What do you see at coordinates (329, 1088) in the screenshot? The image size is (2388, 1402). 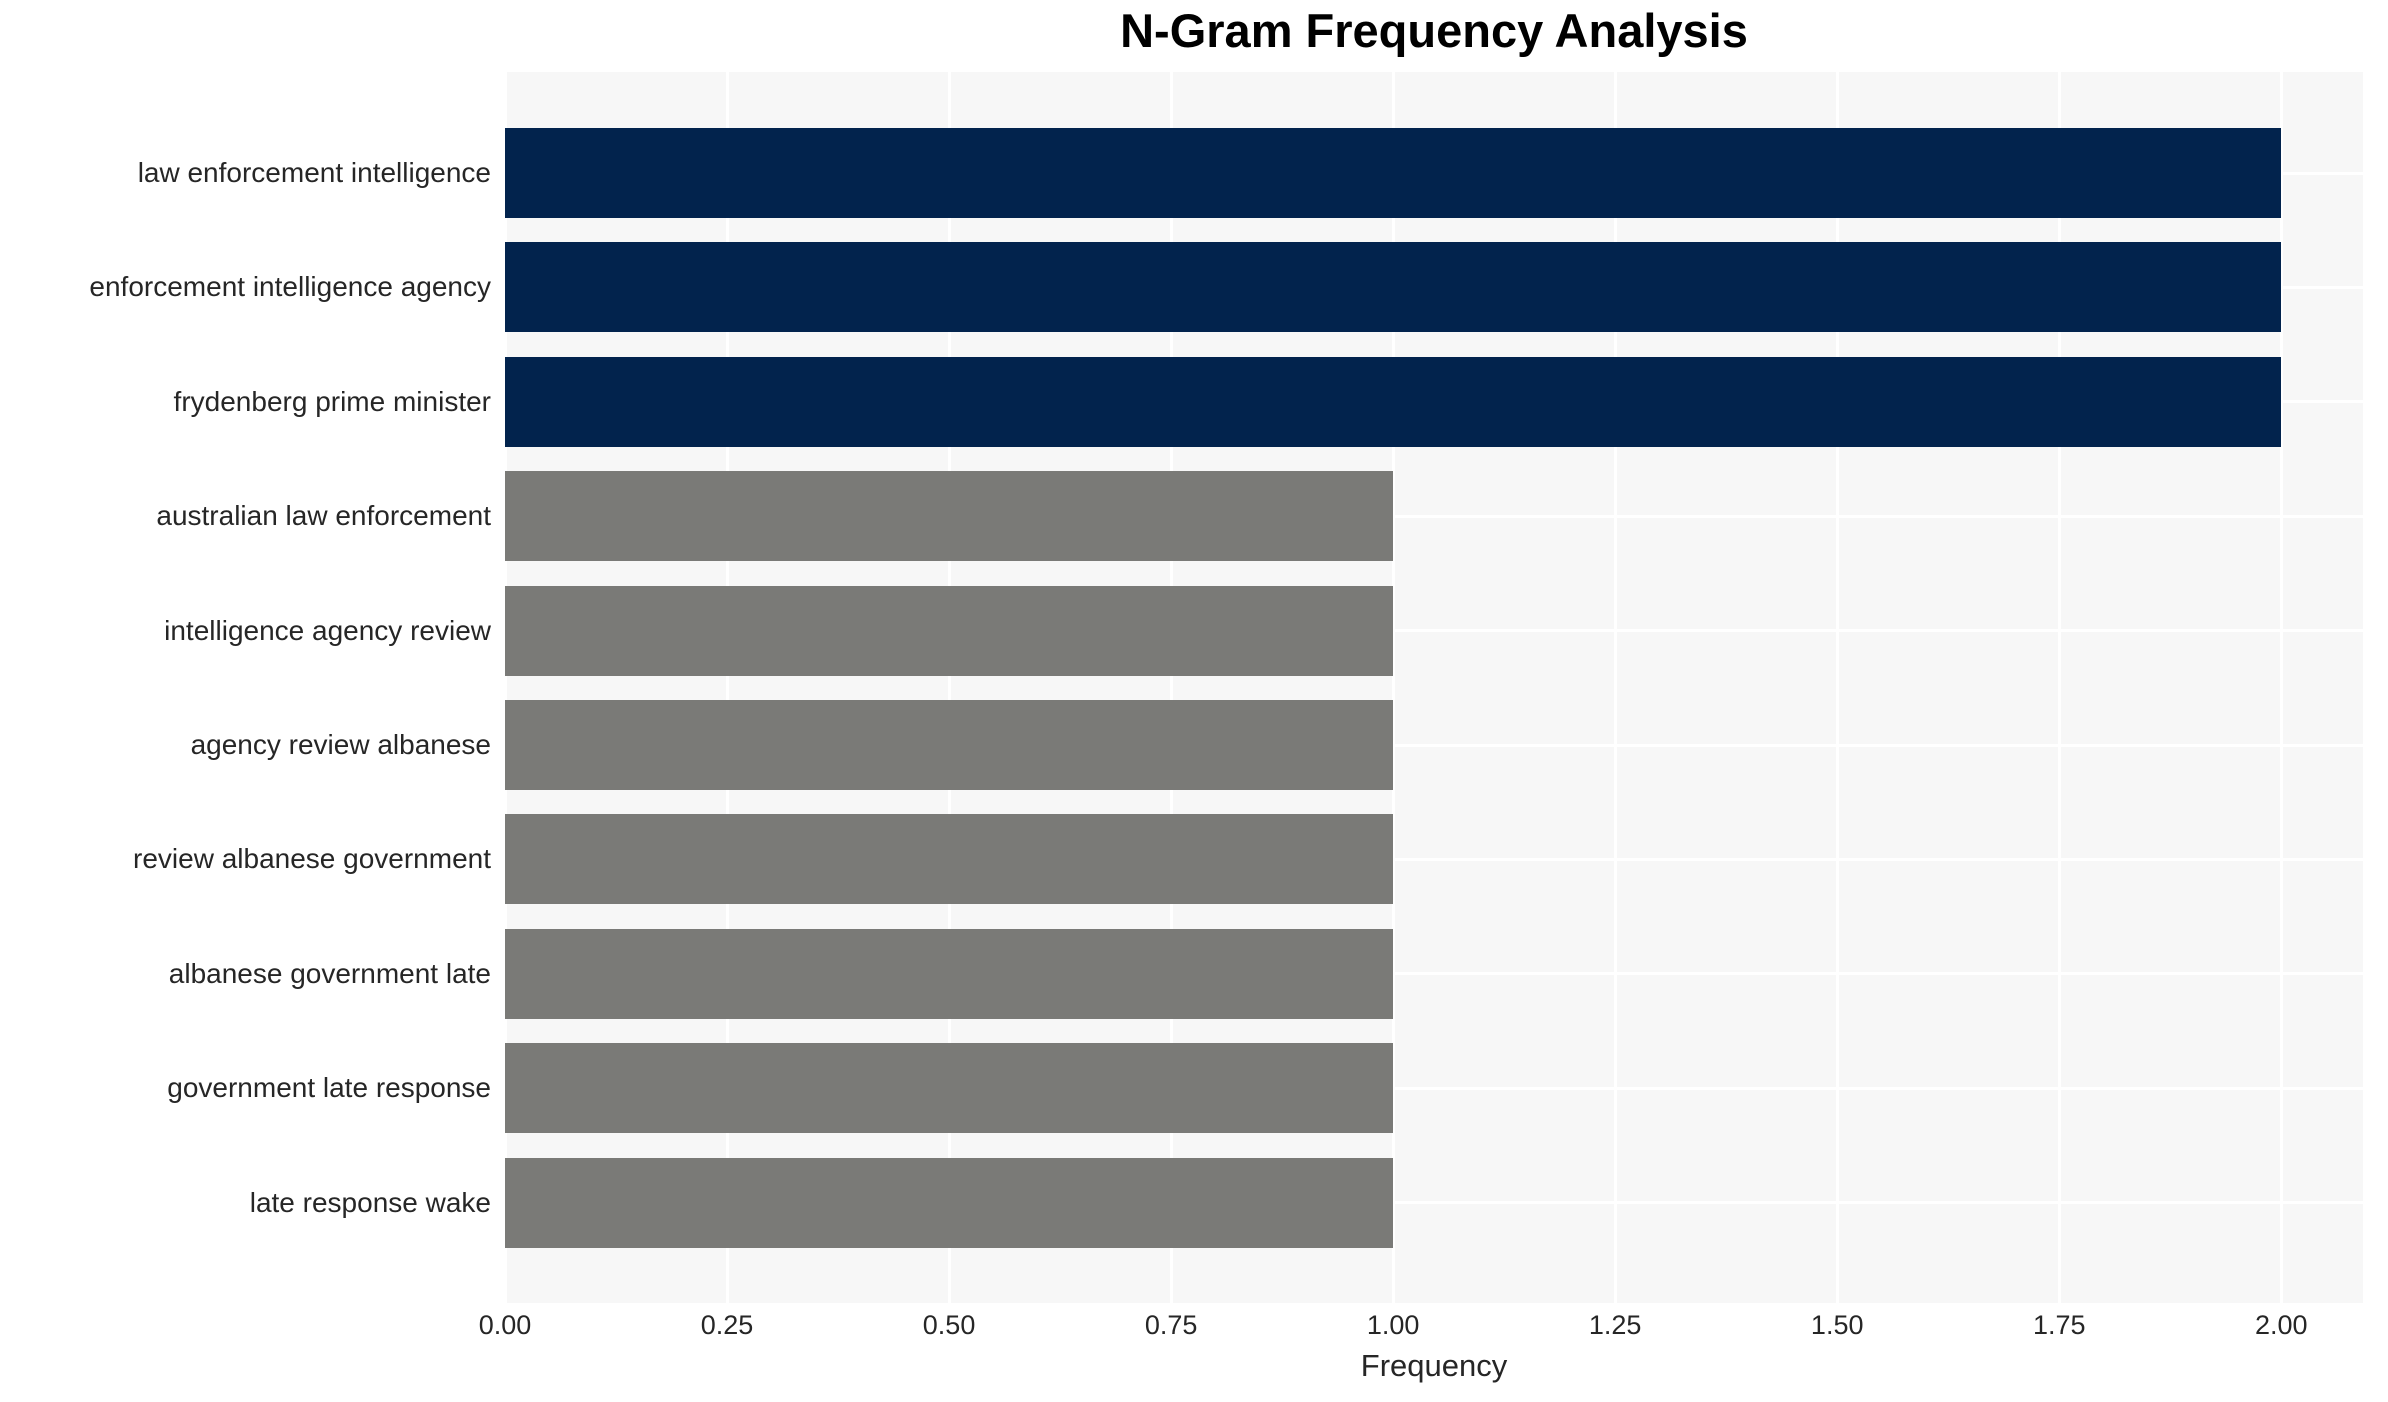 I see `y-tick-label: government late response` at bounding box center [329, 1088].